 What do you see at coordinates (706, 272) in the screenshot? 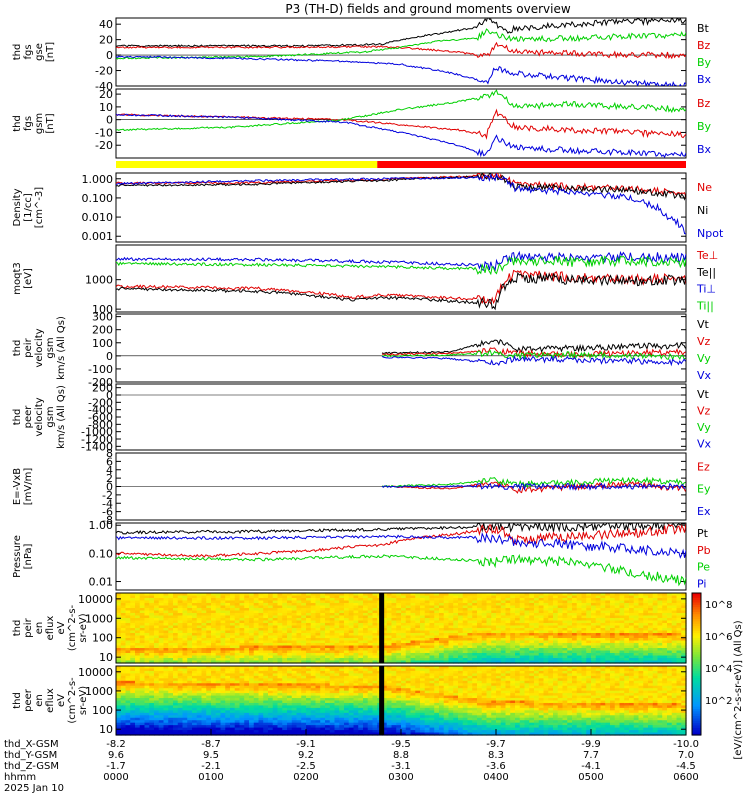
I see `legend-label-Te||: Te||` at bounding box center [706, 272].